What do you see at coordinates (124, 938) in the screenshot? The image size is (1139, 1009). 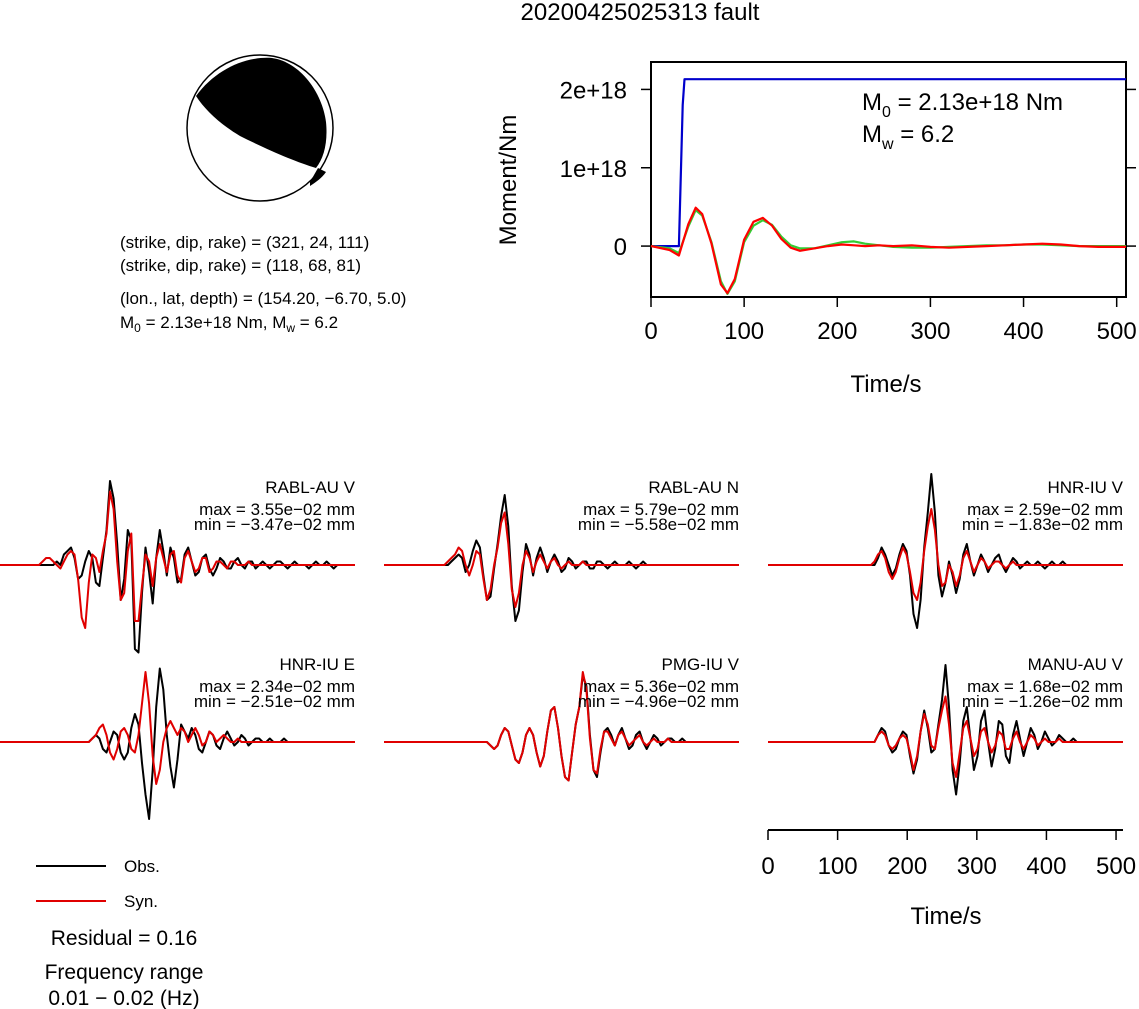 I see `residual: Residual = 0.16` at bounding box center [124, 938].